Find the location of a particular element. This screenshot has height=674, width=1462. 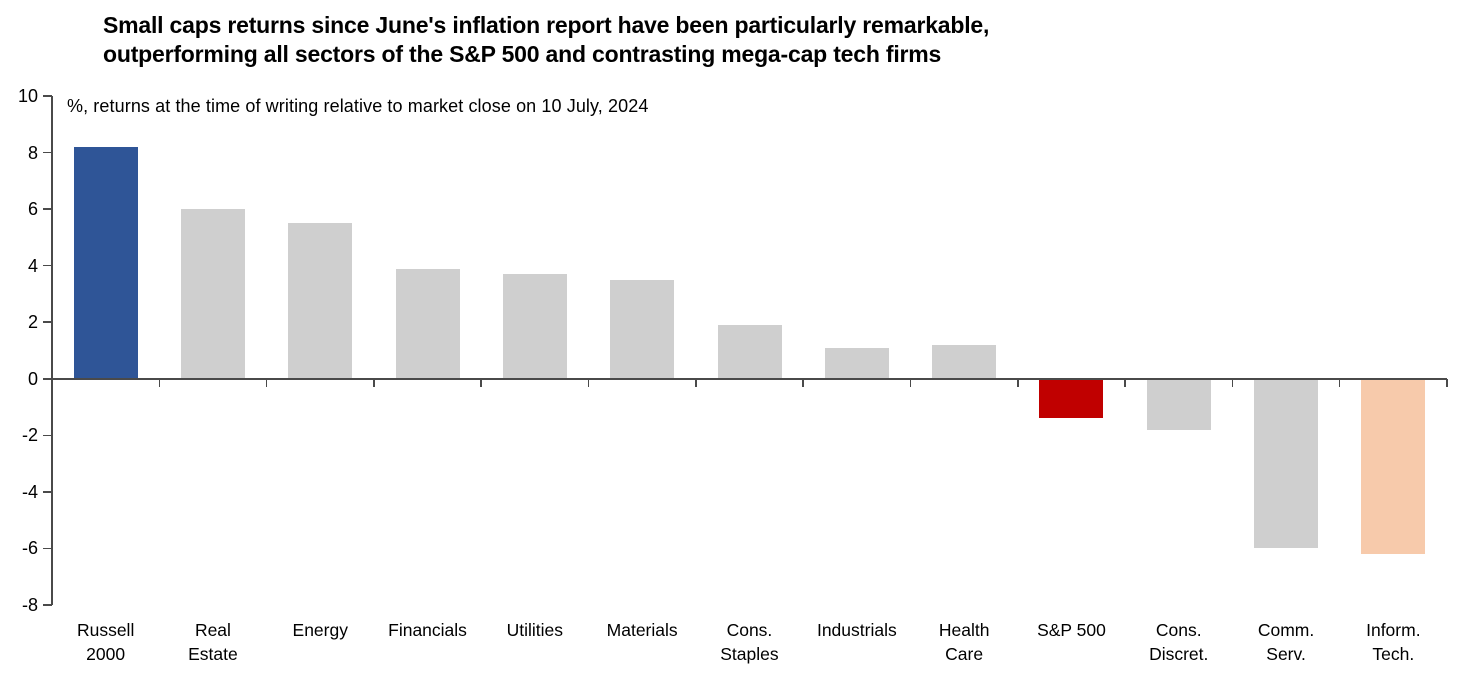

y-tick-label-10: 10 is located at coordinates (27, 96).